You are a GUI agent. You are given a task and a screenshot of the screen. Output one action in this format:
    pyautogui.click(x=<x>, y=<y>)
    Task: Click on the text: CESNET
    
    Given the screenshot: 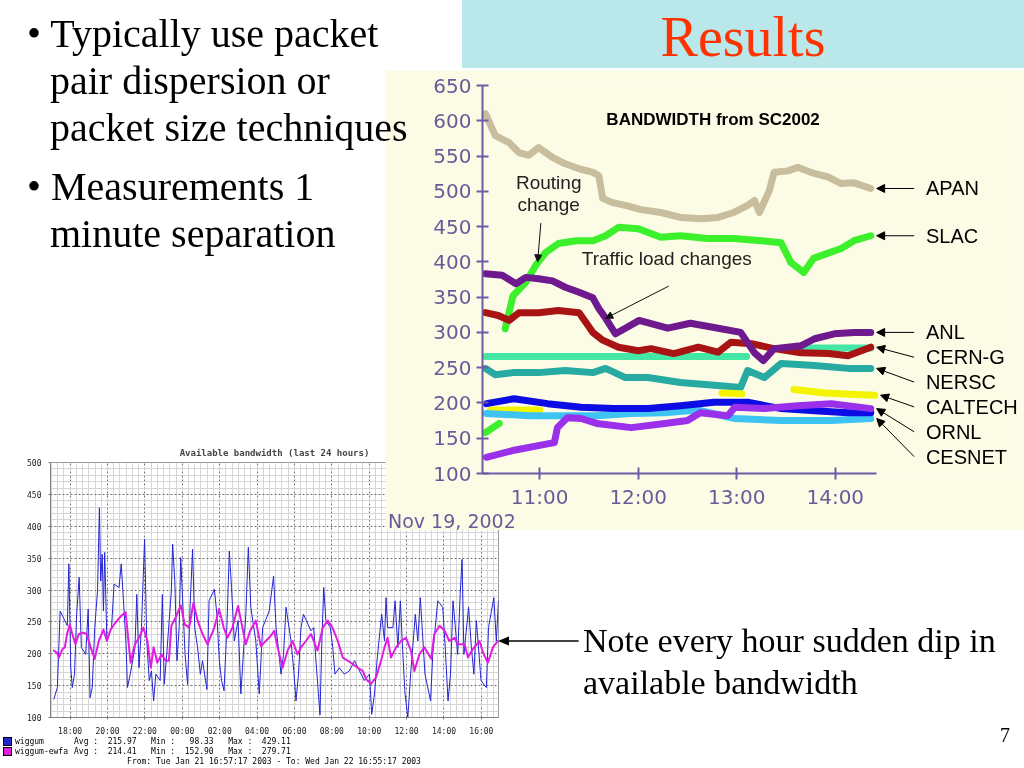 What is the action you would take?
    pyautogui.click(x=966, y=456)
    